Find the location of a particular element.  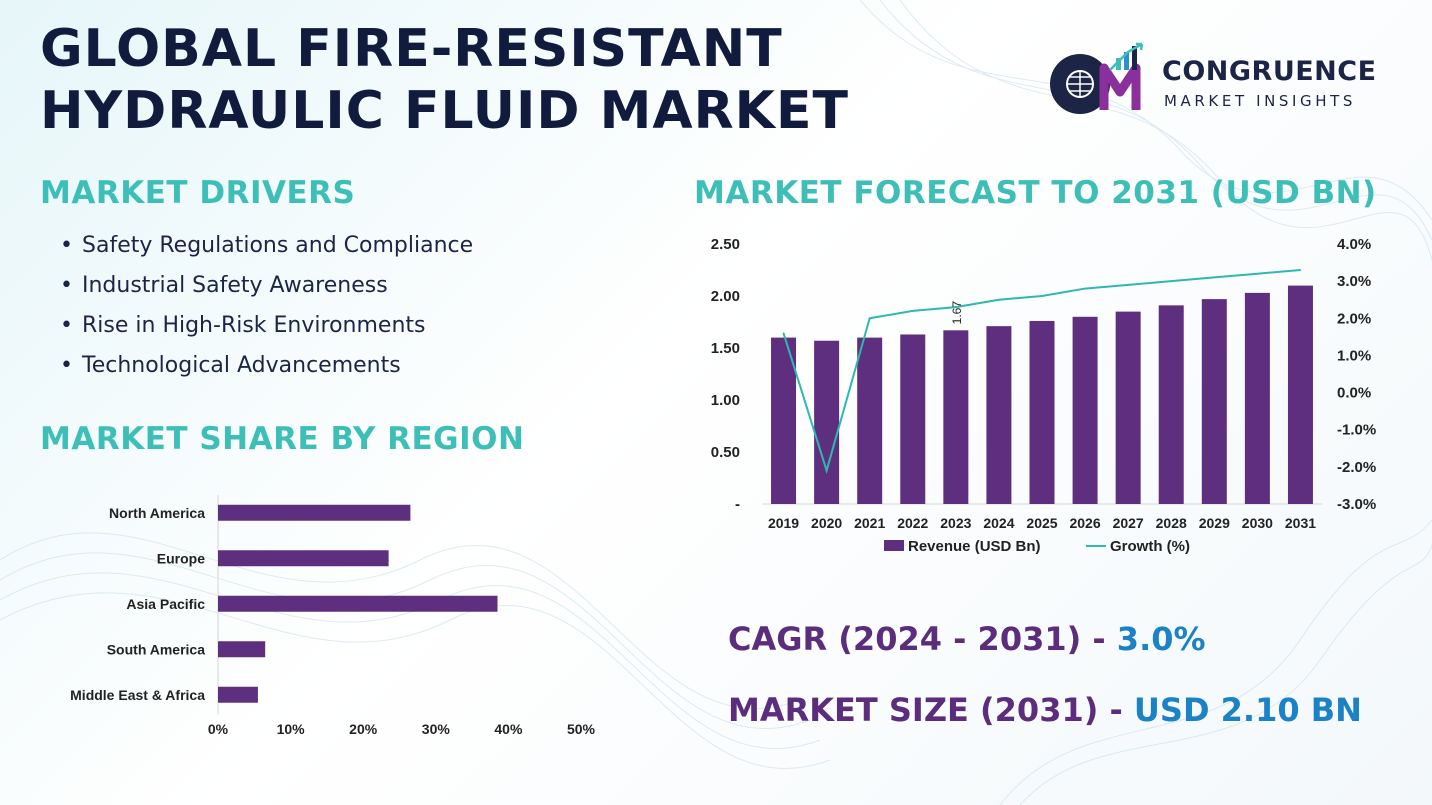

forecast-y2-tick-label: 2.0% is located at coordinates (1354, 318).